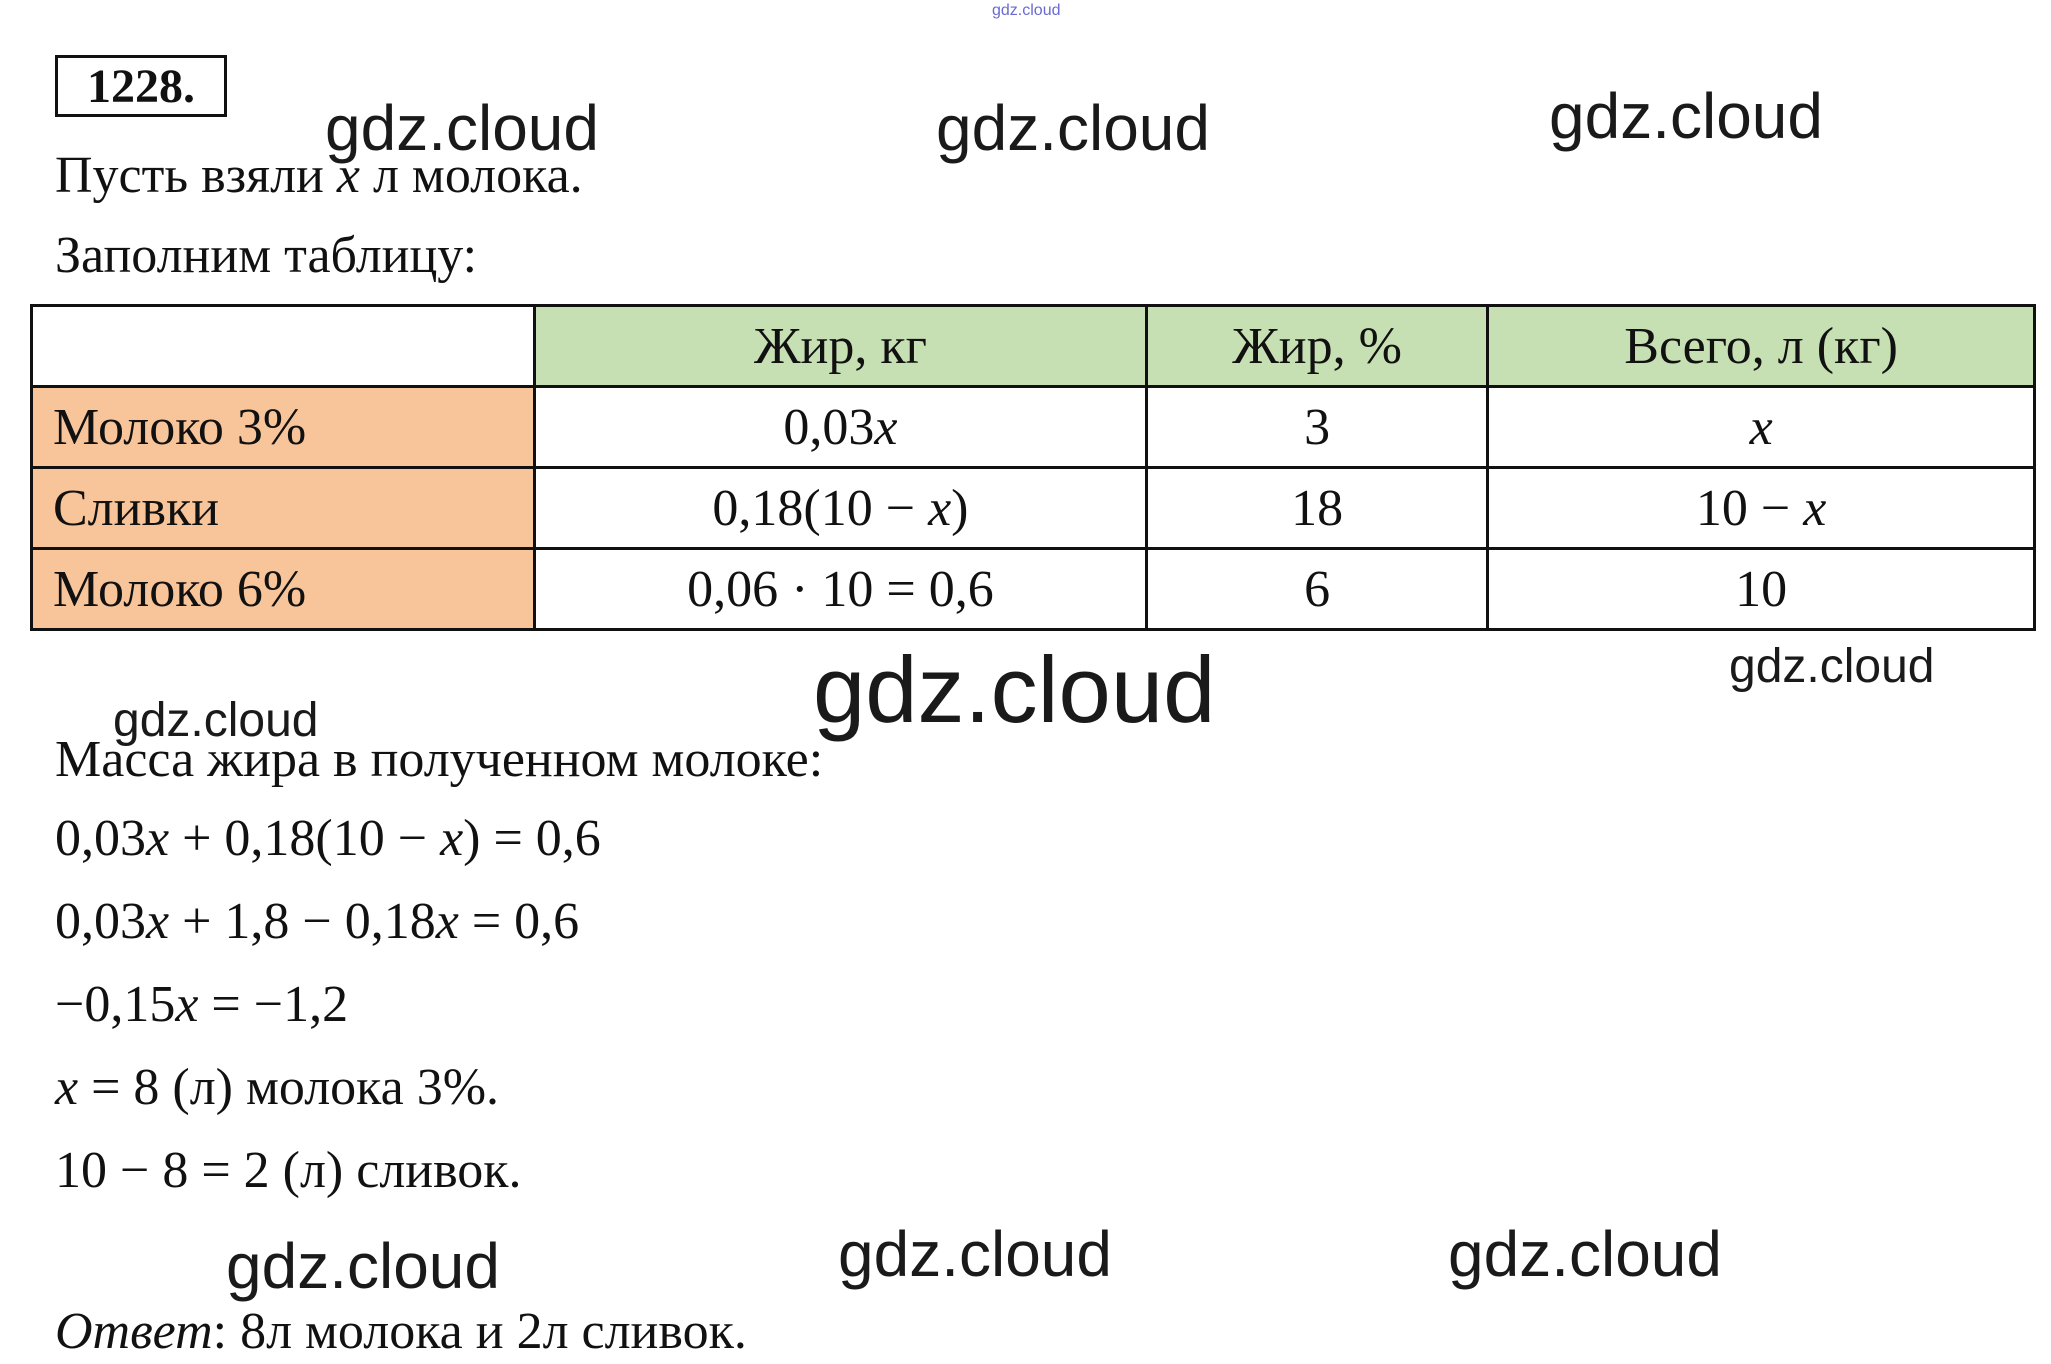 This screenshot has height=1364, width=2051. I want to click on problem-number: 1228., so click(141, 86).